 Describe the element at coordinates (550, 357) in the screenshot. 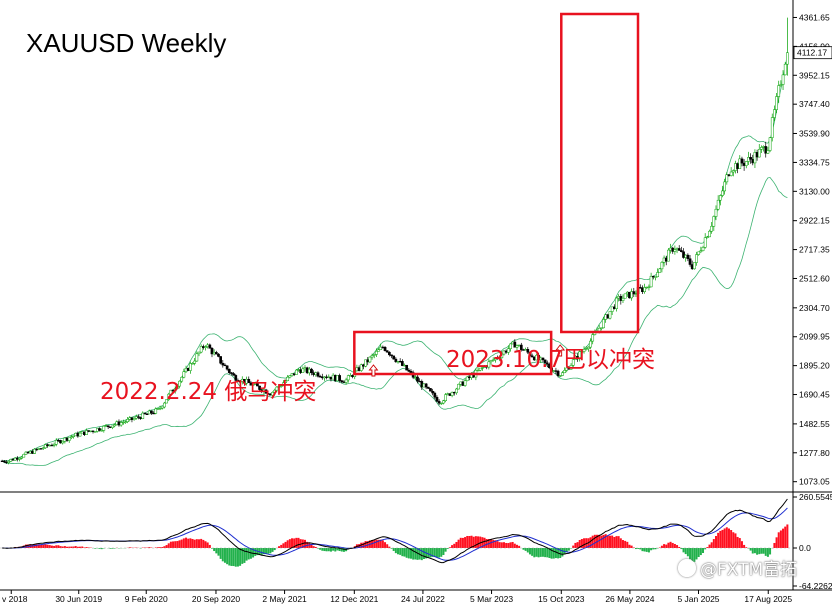

I see `annotation-israel: 2023.10.7巴以冲突` at that location.